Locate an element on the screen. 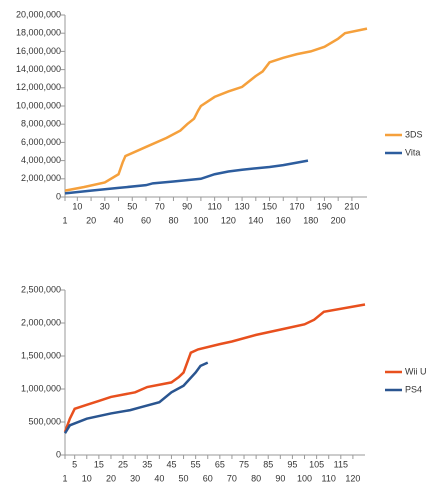  y-tick-label: 14,000,000 is located at coordinates (38, 69).